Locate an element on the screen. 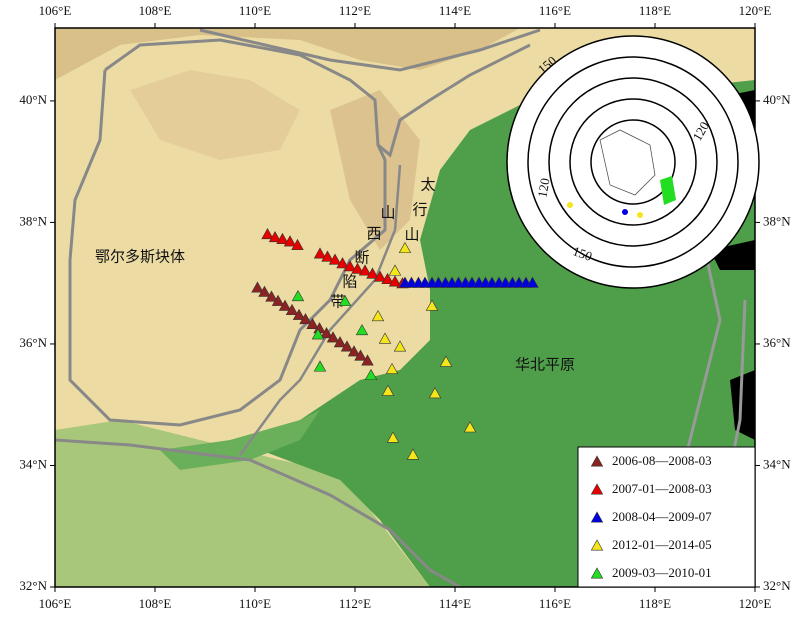 Image resolution: width=800 pixels, height=623 pixels. ring-label: 120 is located at coordinates (543, 188).